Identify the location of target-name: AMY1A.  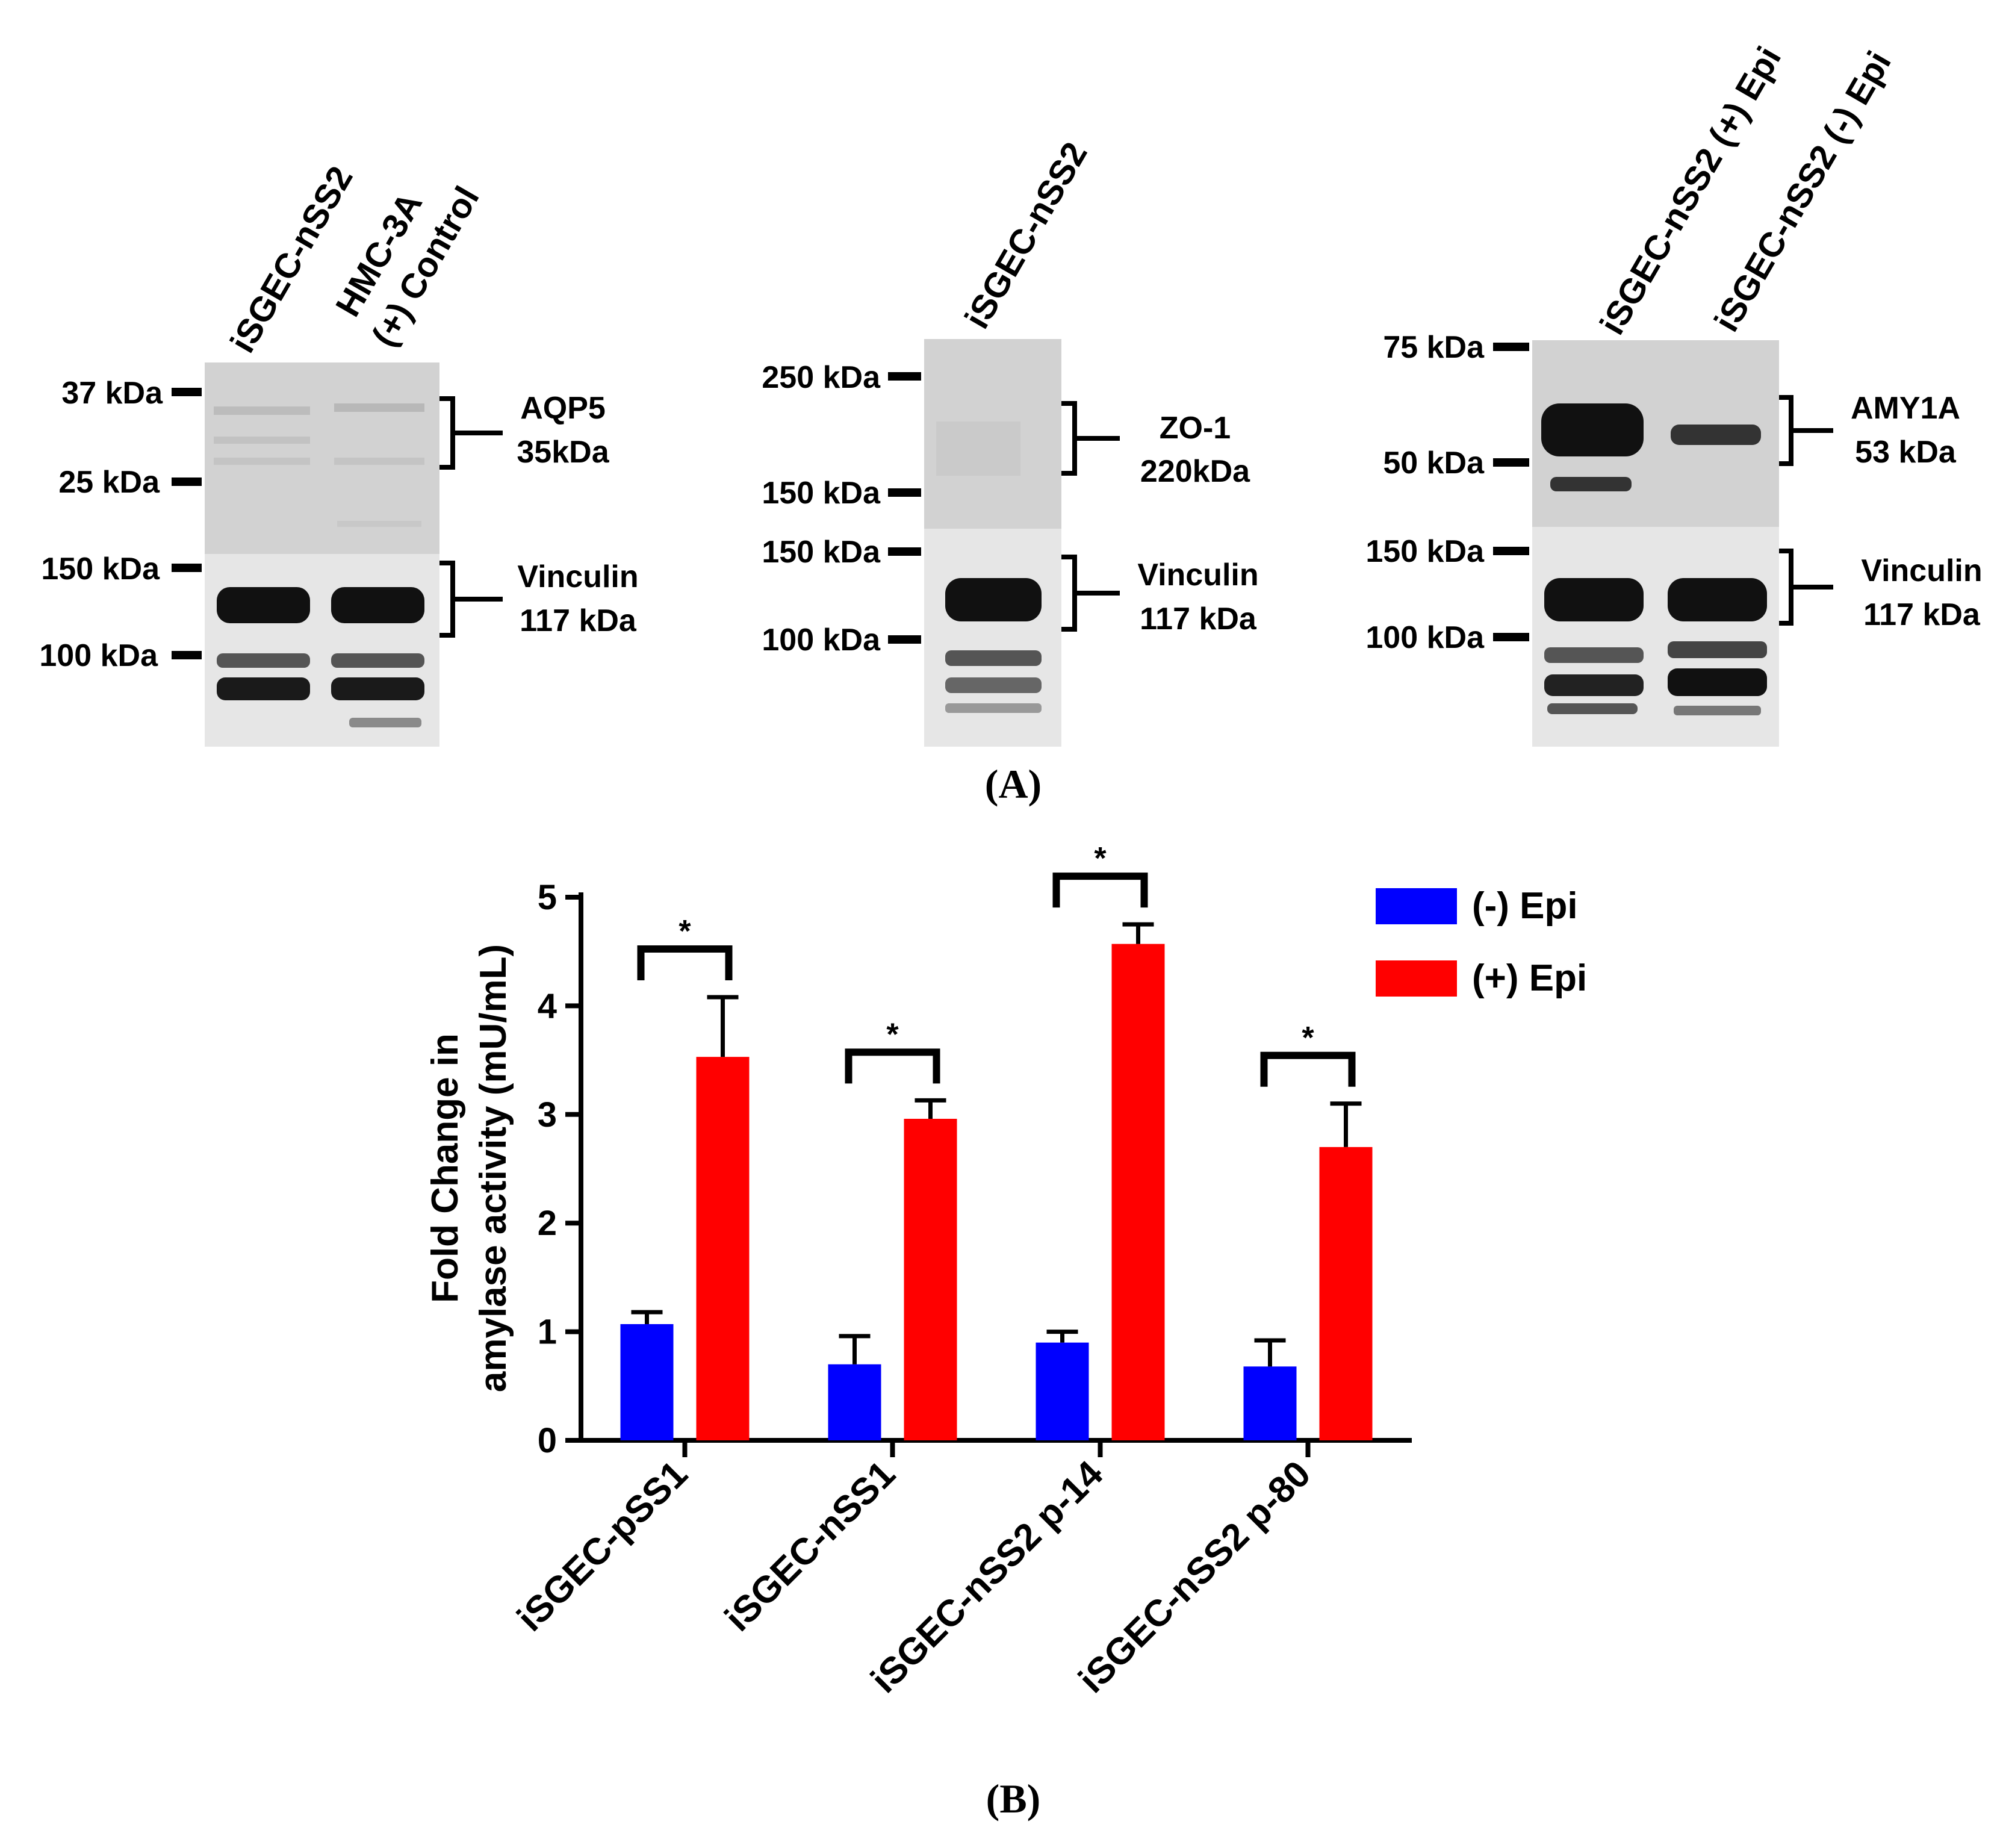
(1905, 409).